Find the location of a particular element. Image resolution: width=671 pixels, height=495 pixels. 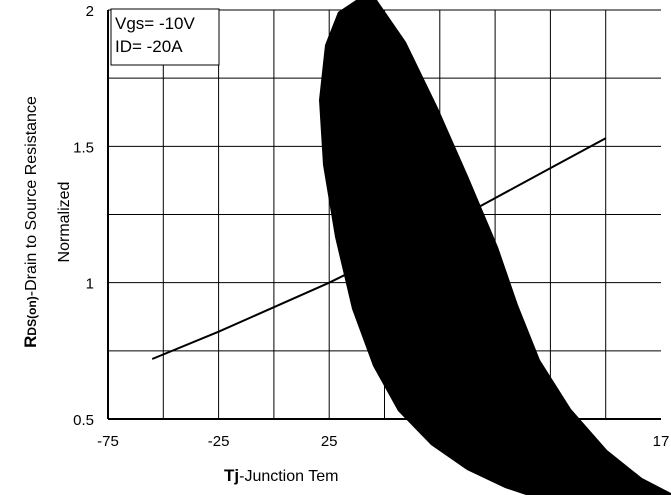

annotation-vgs: Vgs= -10V is located at coordinates (155, 23).